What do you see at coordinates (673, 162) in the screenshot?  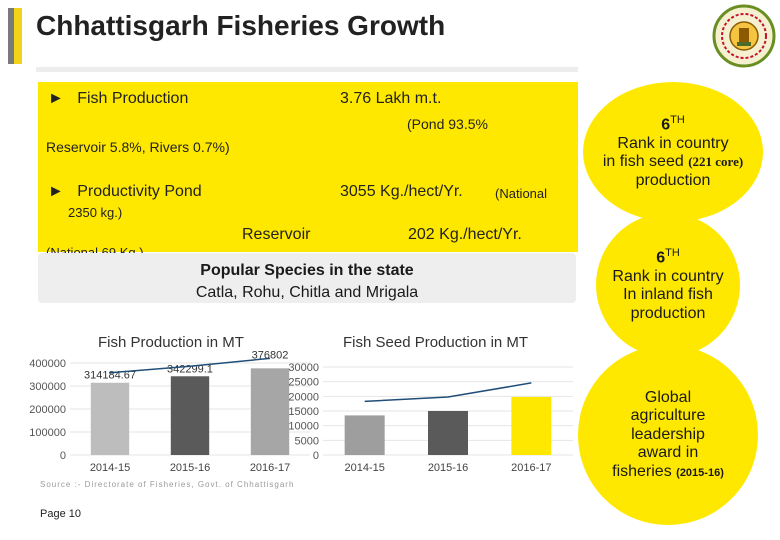 I see `badge-line: in fish seed (221 core)` at bounding box center [673, 162].